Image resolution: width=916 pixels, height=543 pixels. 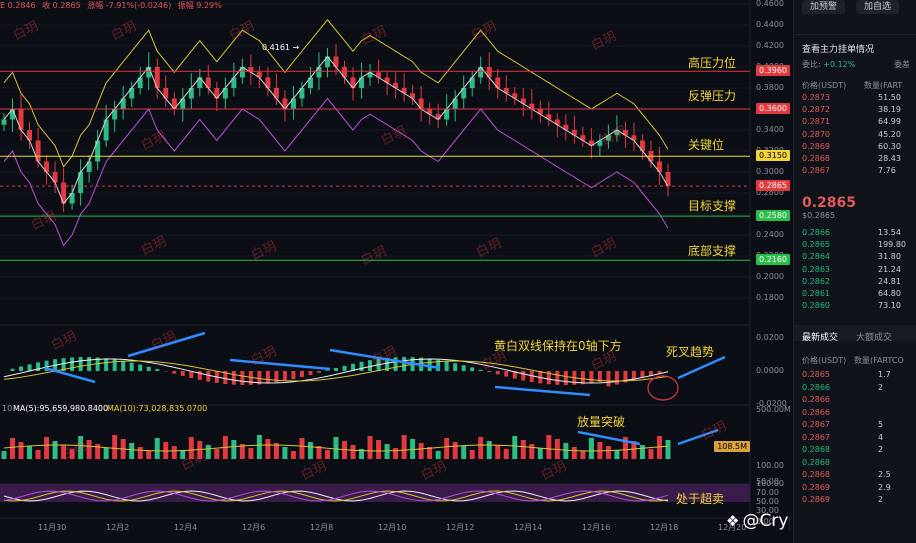 I want to click on orderbook-price: 0.2873, so click(x=816, y=97).